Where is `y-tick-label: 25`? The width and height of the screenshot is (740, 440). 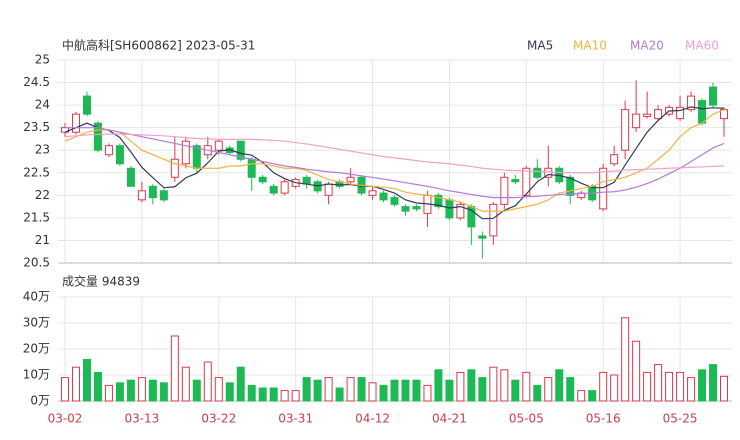 y-tick-label: 25 is located at coordinates (42, 60).